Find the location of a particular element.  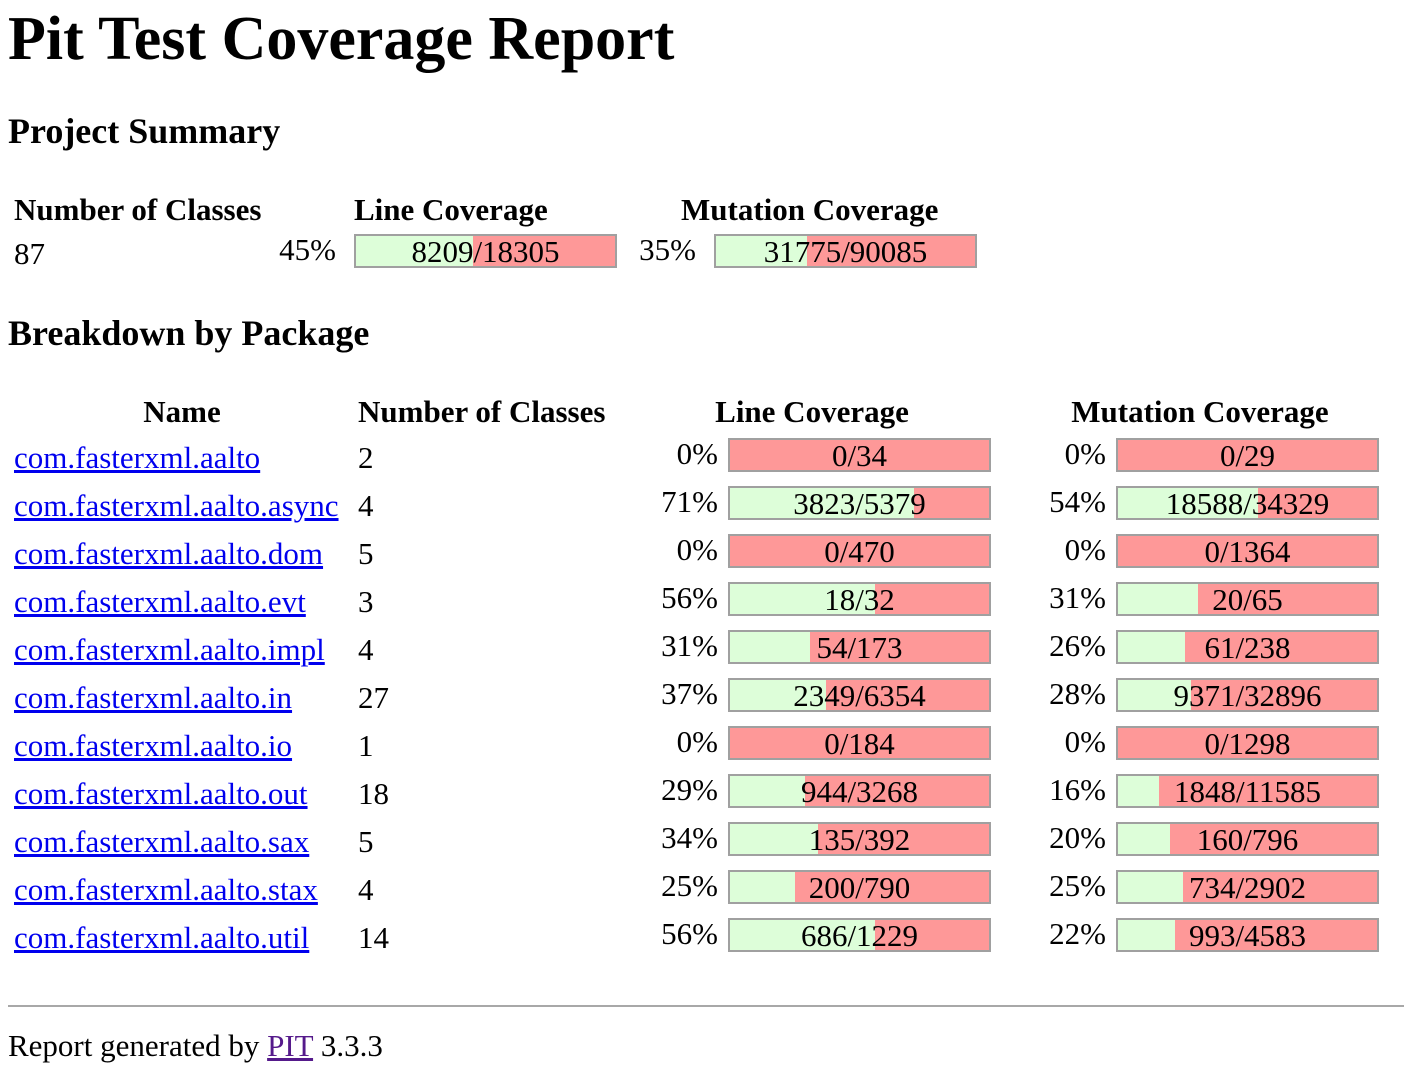

package-line-ratio: 200/790 is located at coordinates (859, 887).